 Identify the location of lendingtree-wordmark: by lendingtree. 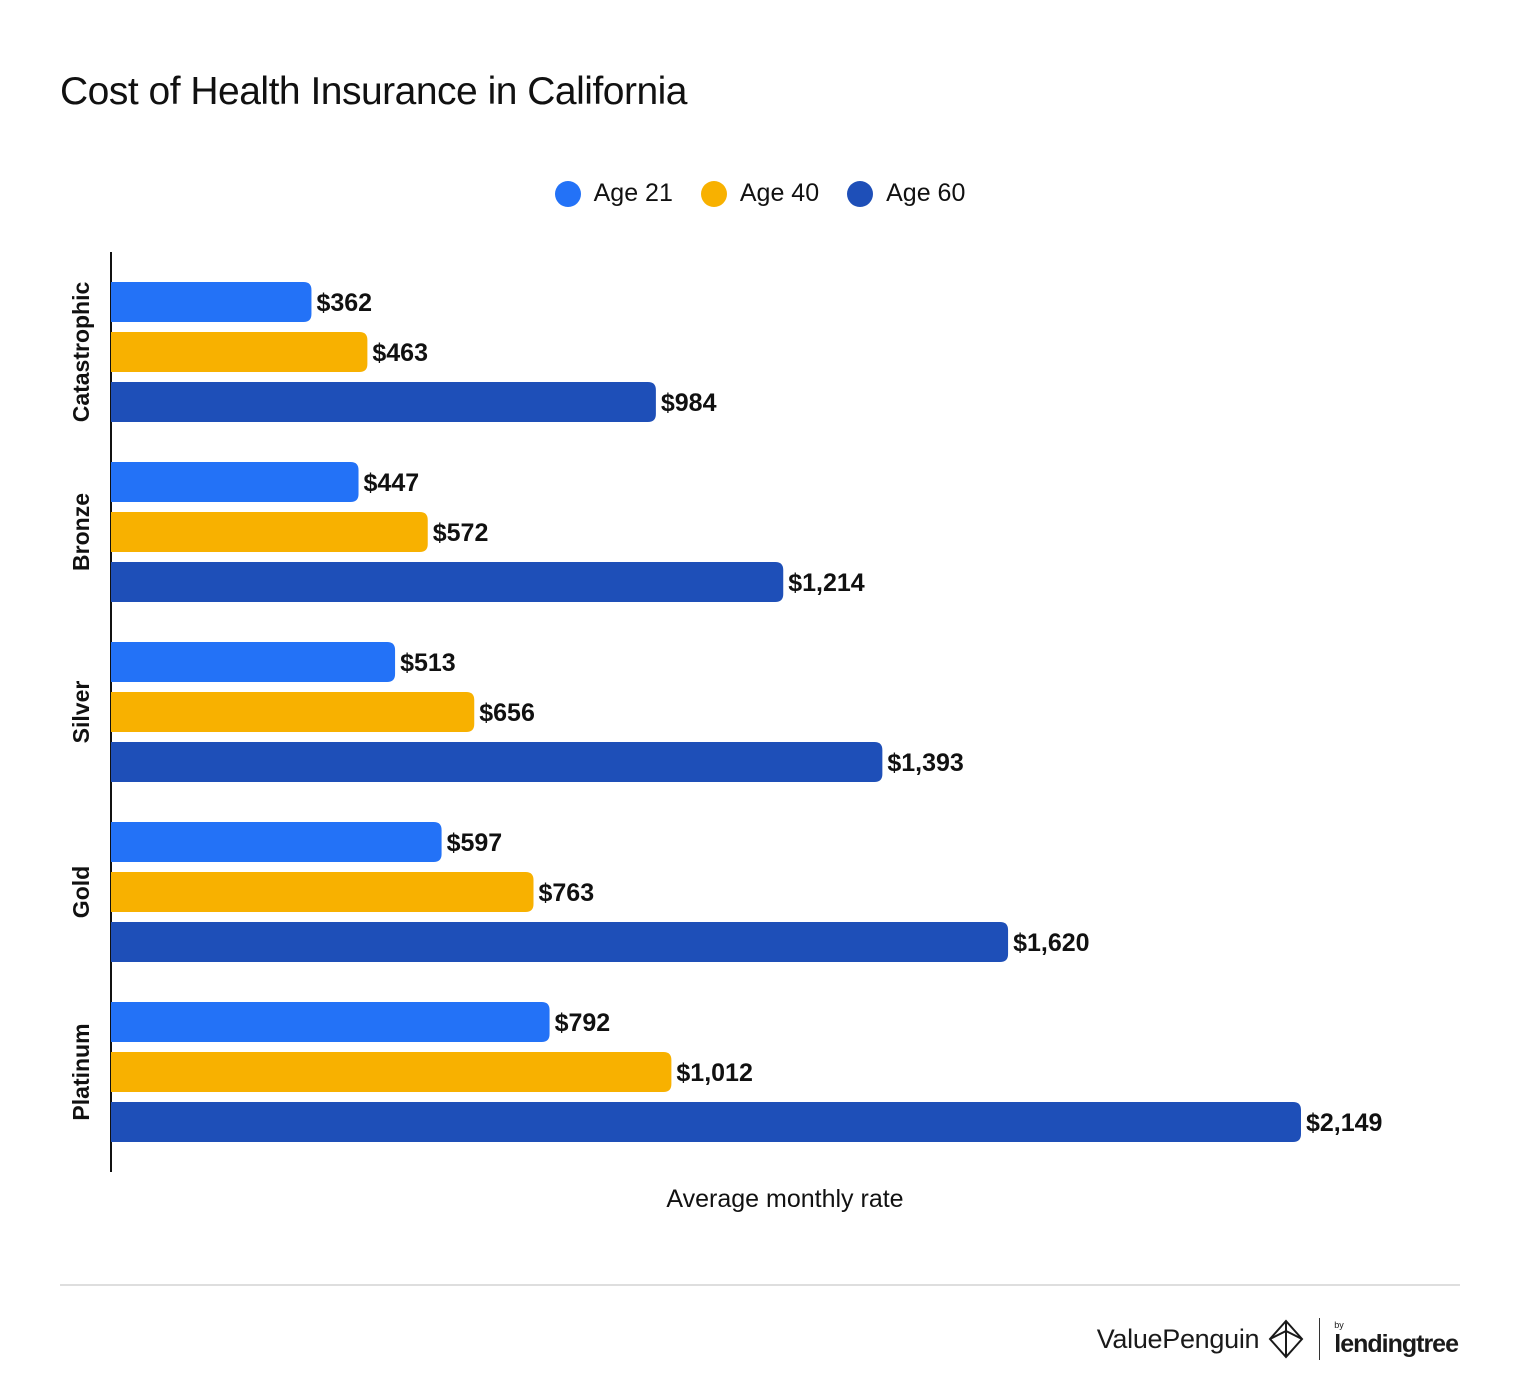
(1396, 1339).